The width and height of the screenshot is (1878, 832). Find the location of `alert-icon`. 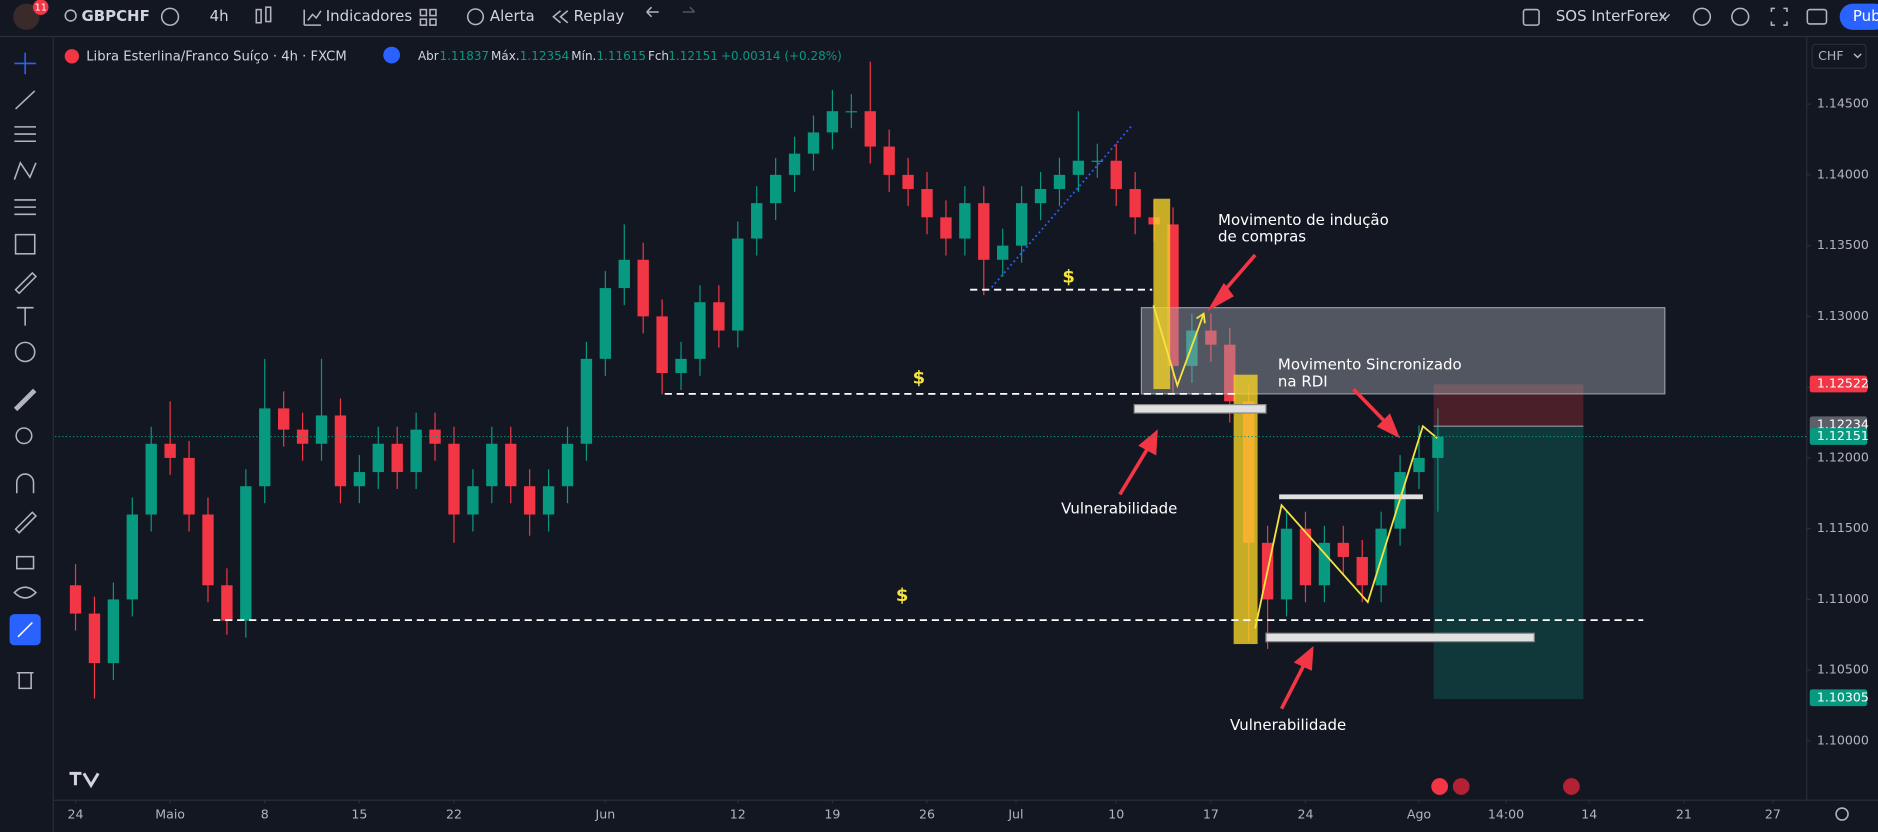

alert-icon is located at coordinates (475, 17).